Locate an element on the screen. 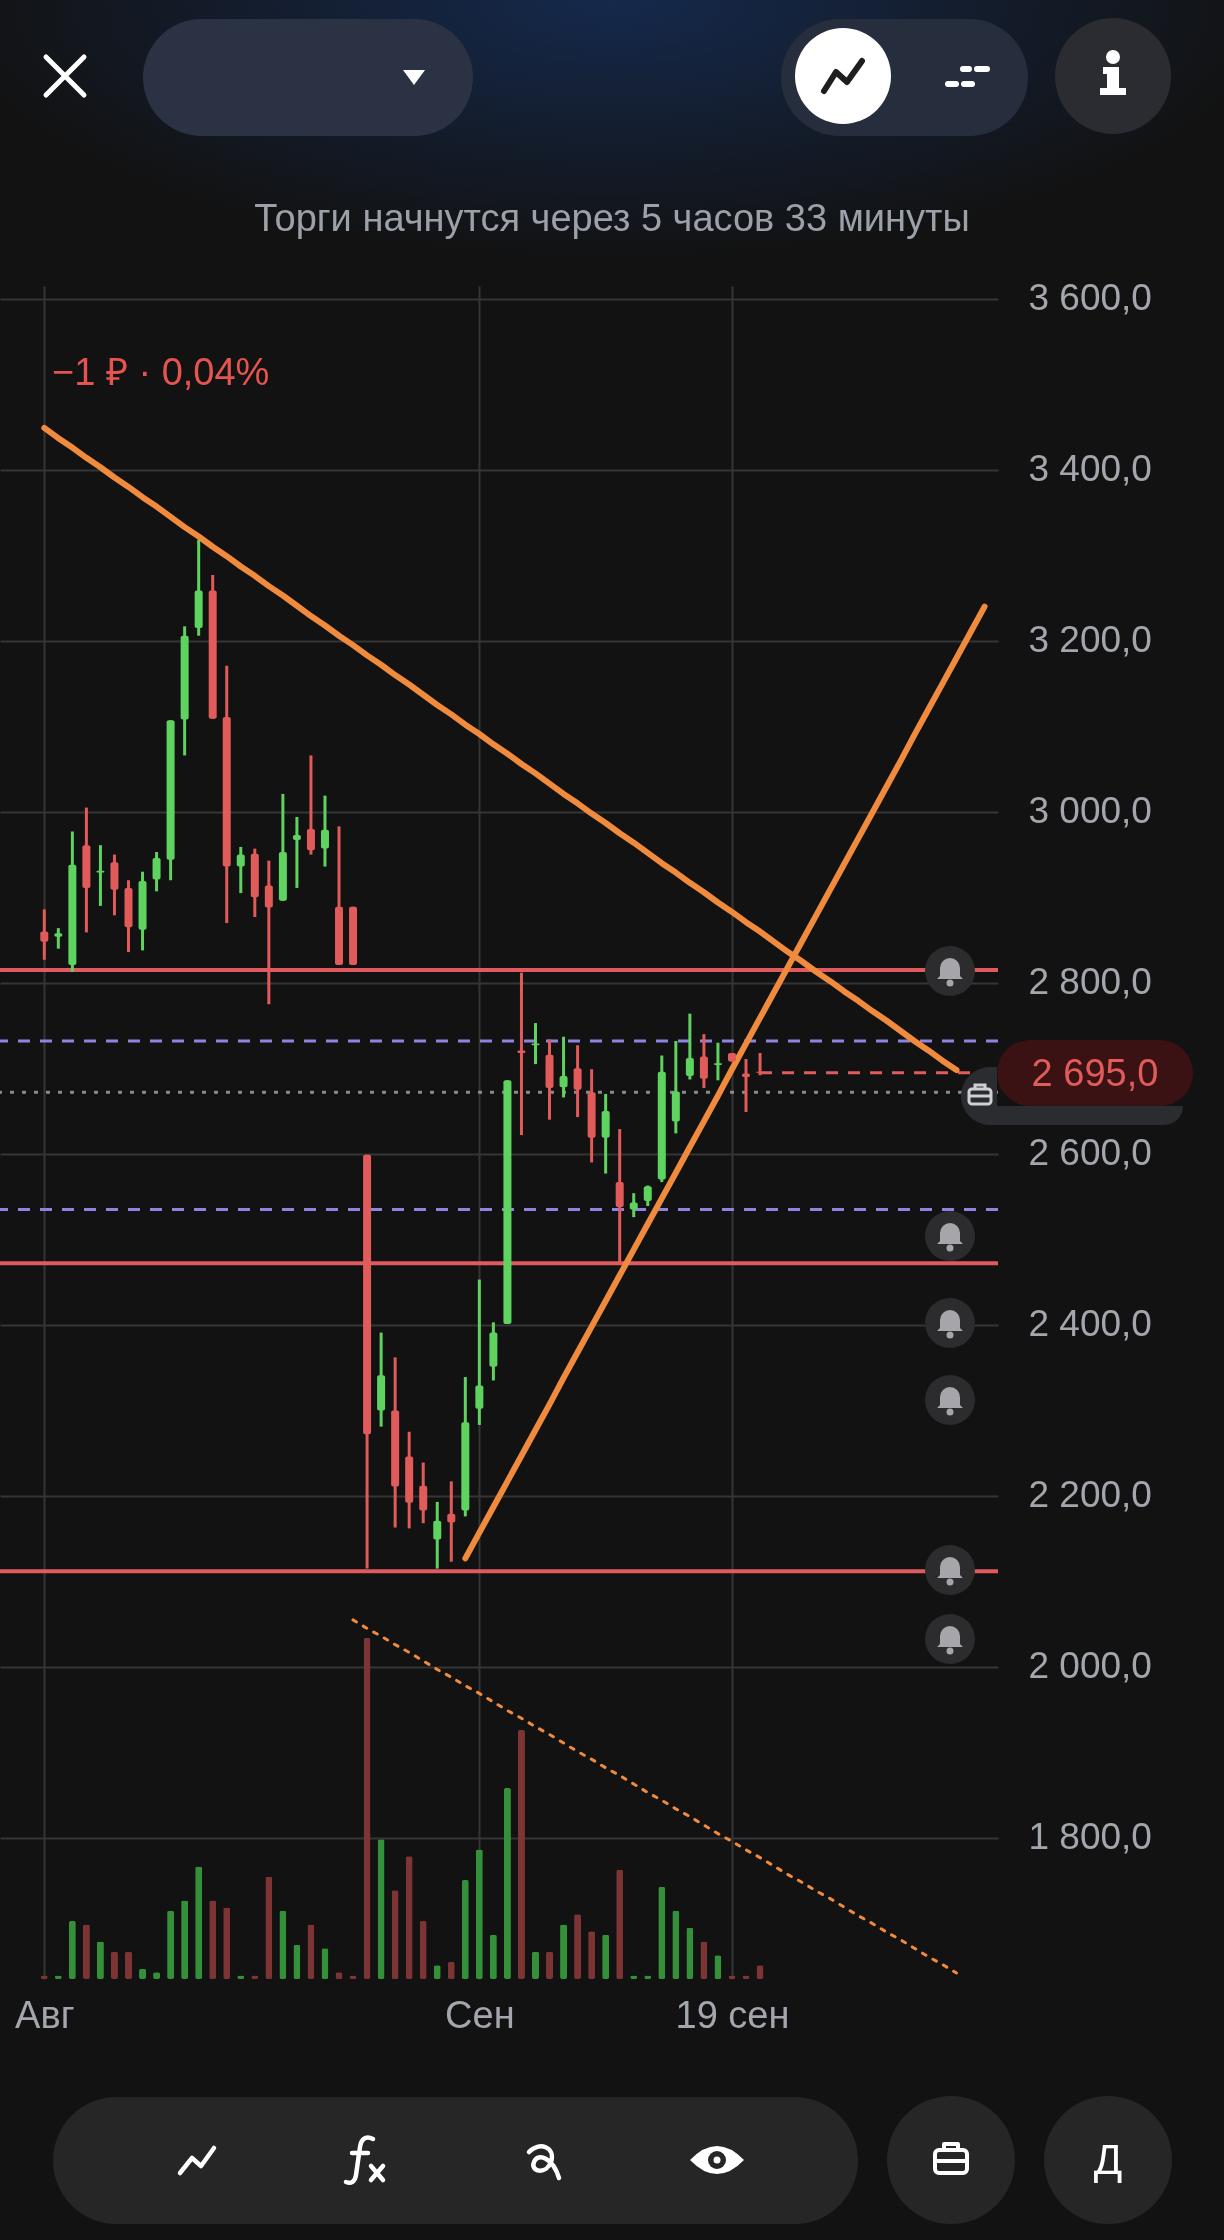 Image resolution: width=1224 pixels, height=2240 pixels. x-tick-label: 19 сен is located at coordinates (732, 2014).